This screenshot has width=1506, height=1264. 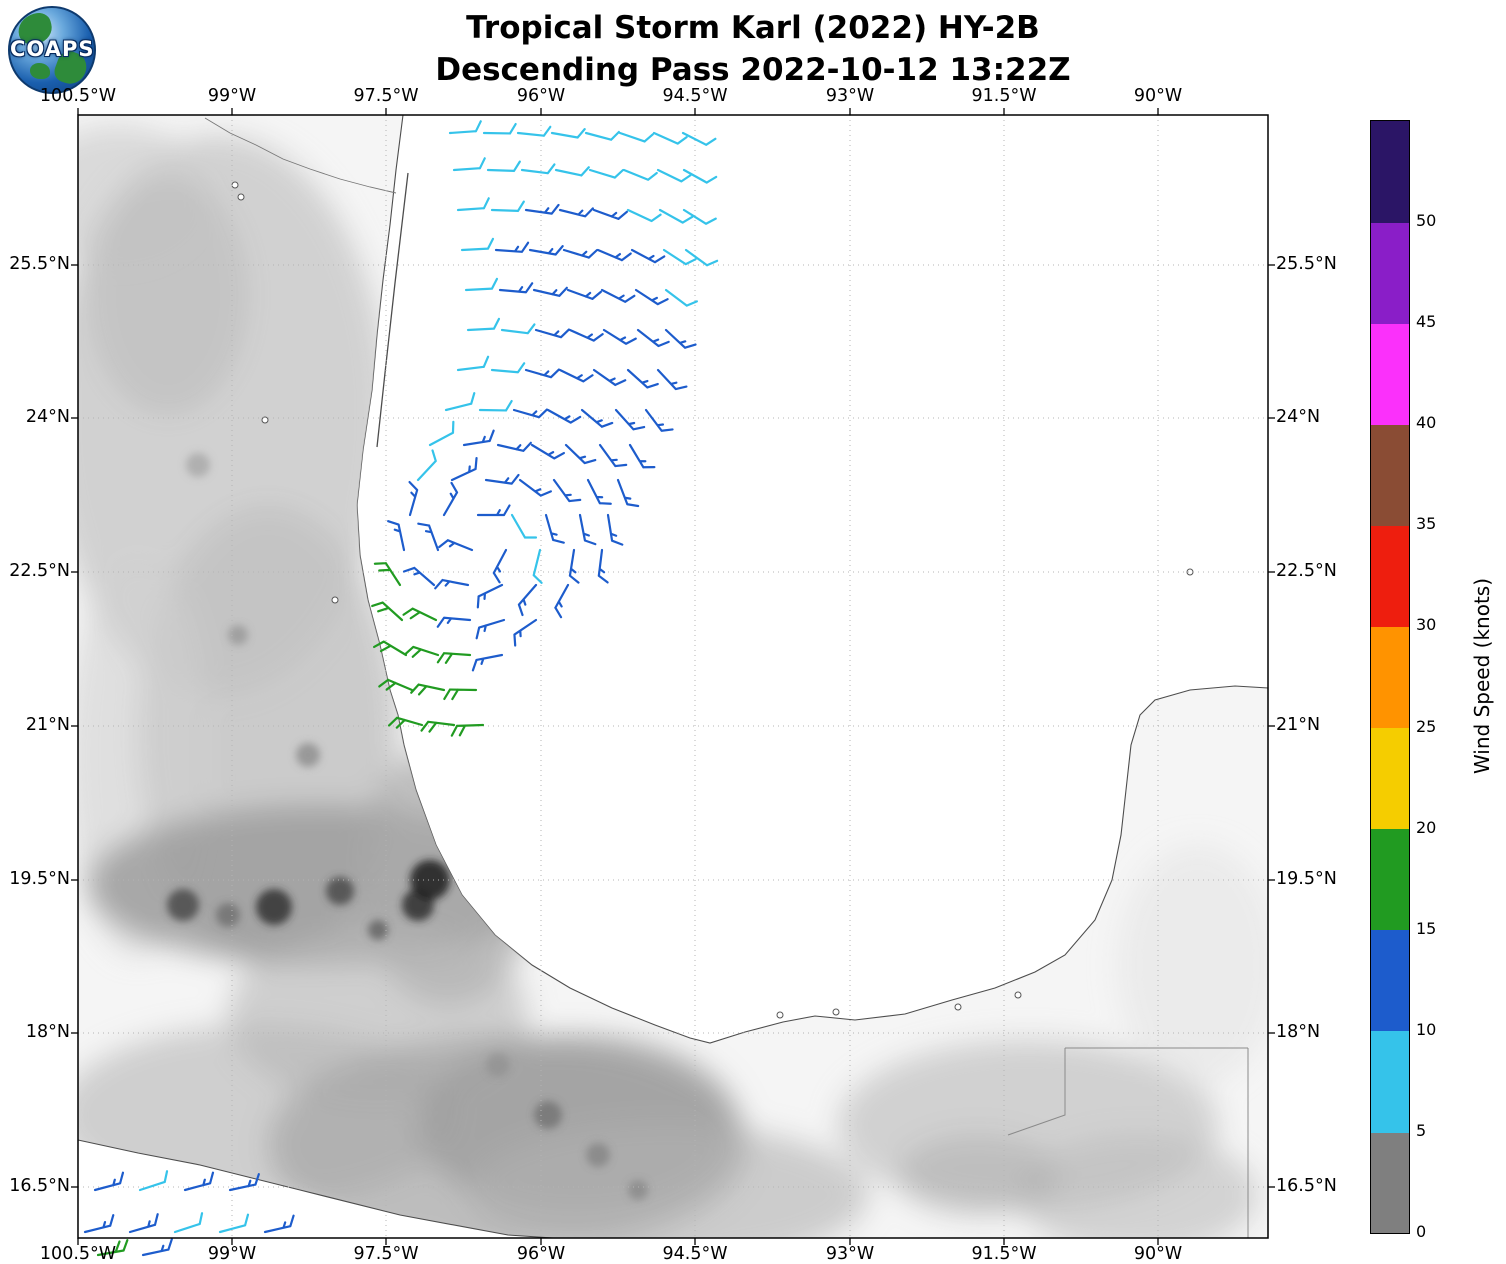 I want to click on rio-grande-river, so click(x=300, y=155).